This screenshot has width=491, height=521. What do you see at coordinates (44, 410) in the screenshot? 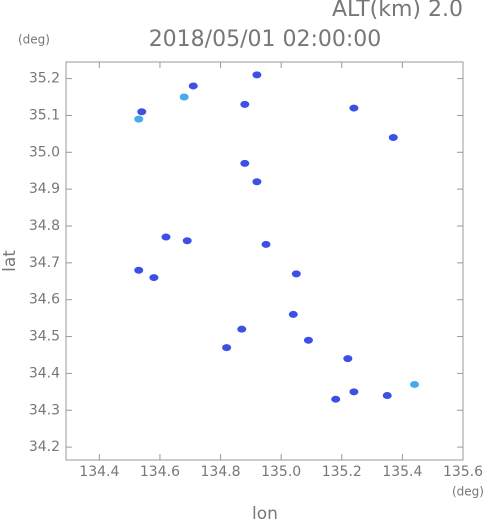
I see `y-tick-label: 34.3` at bounding box center [44, 410].